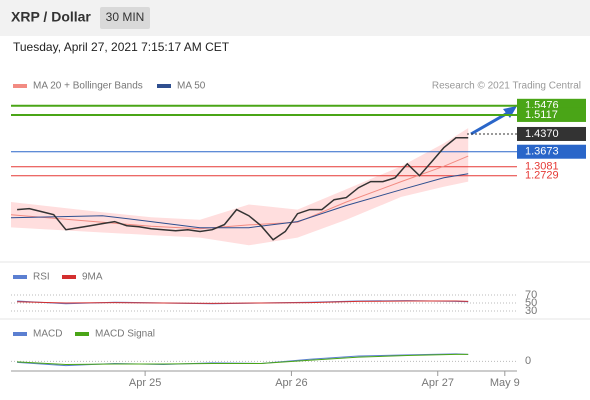  I want to click on level-label: 1.5117, so click(541, 115).